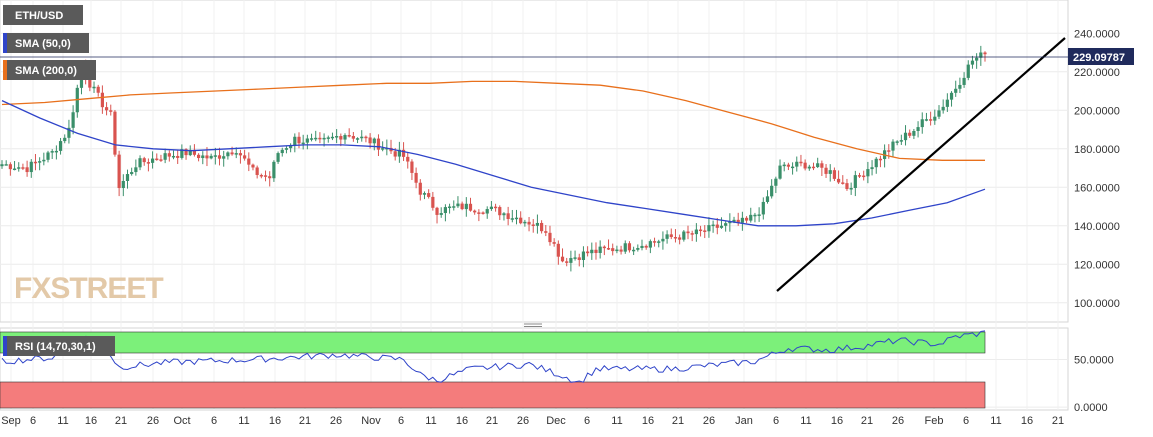  What do you see at coordinates (1094, 360) in the screenshot?
I see `rsi-tick-label: 50.0000` at bounding box center [1094, 360].